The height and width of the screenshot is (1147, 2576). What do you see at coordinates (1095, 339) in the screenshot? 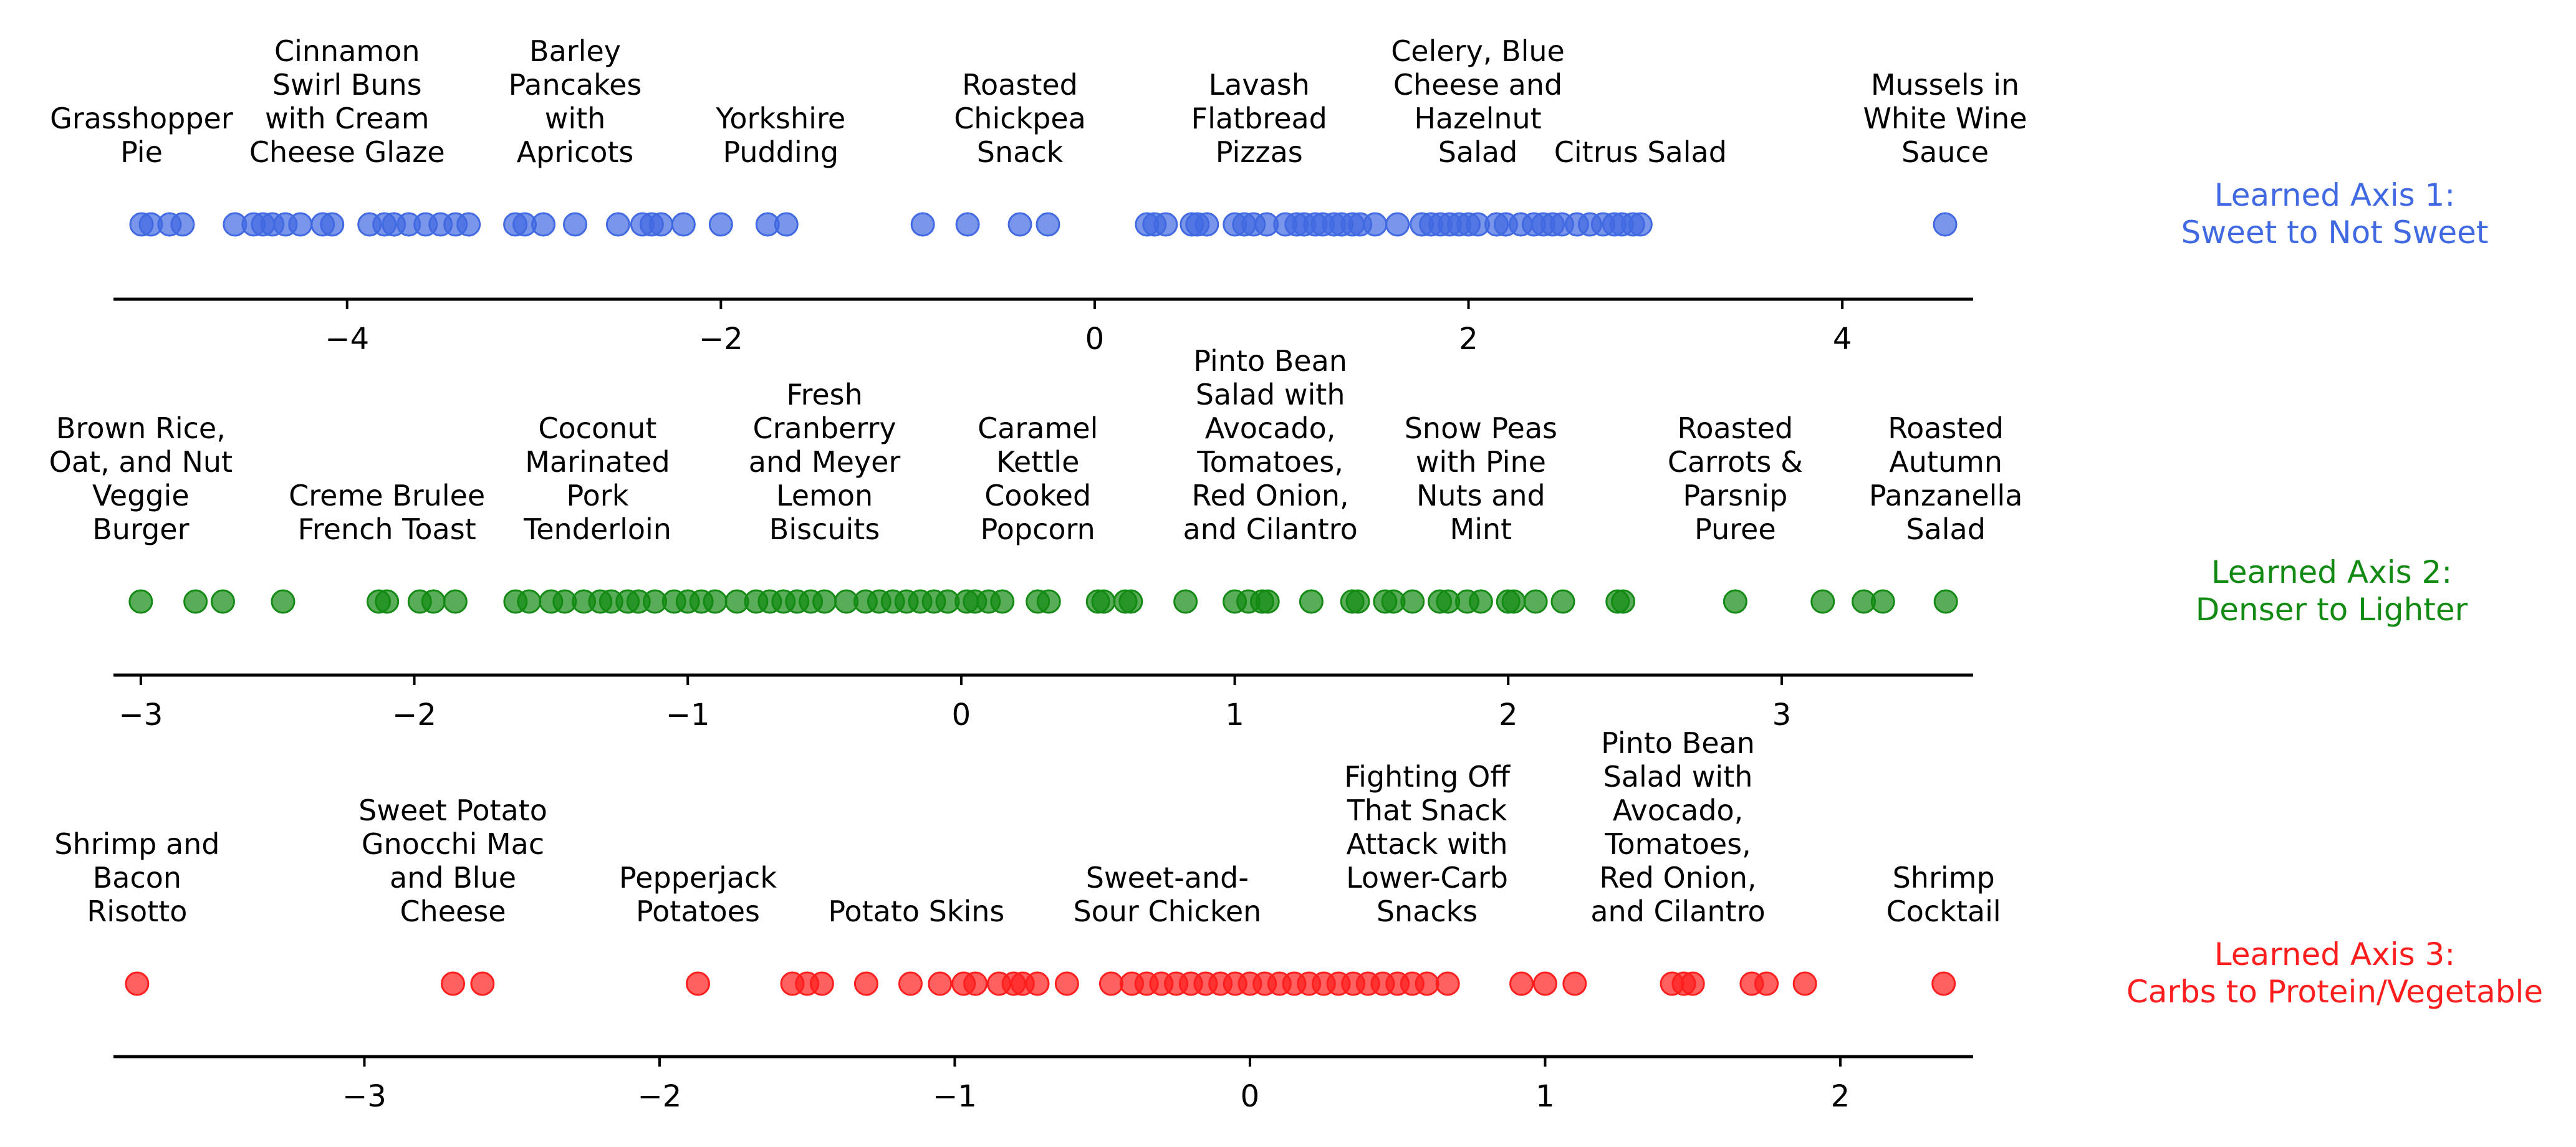
I see `x-tick-label: 0` at bounding box center [1095, 339].